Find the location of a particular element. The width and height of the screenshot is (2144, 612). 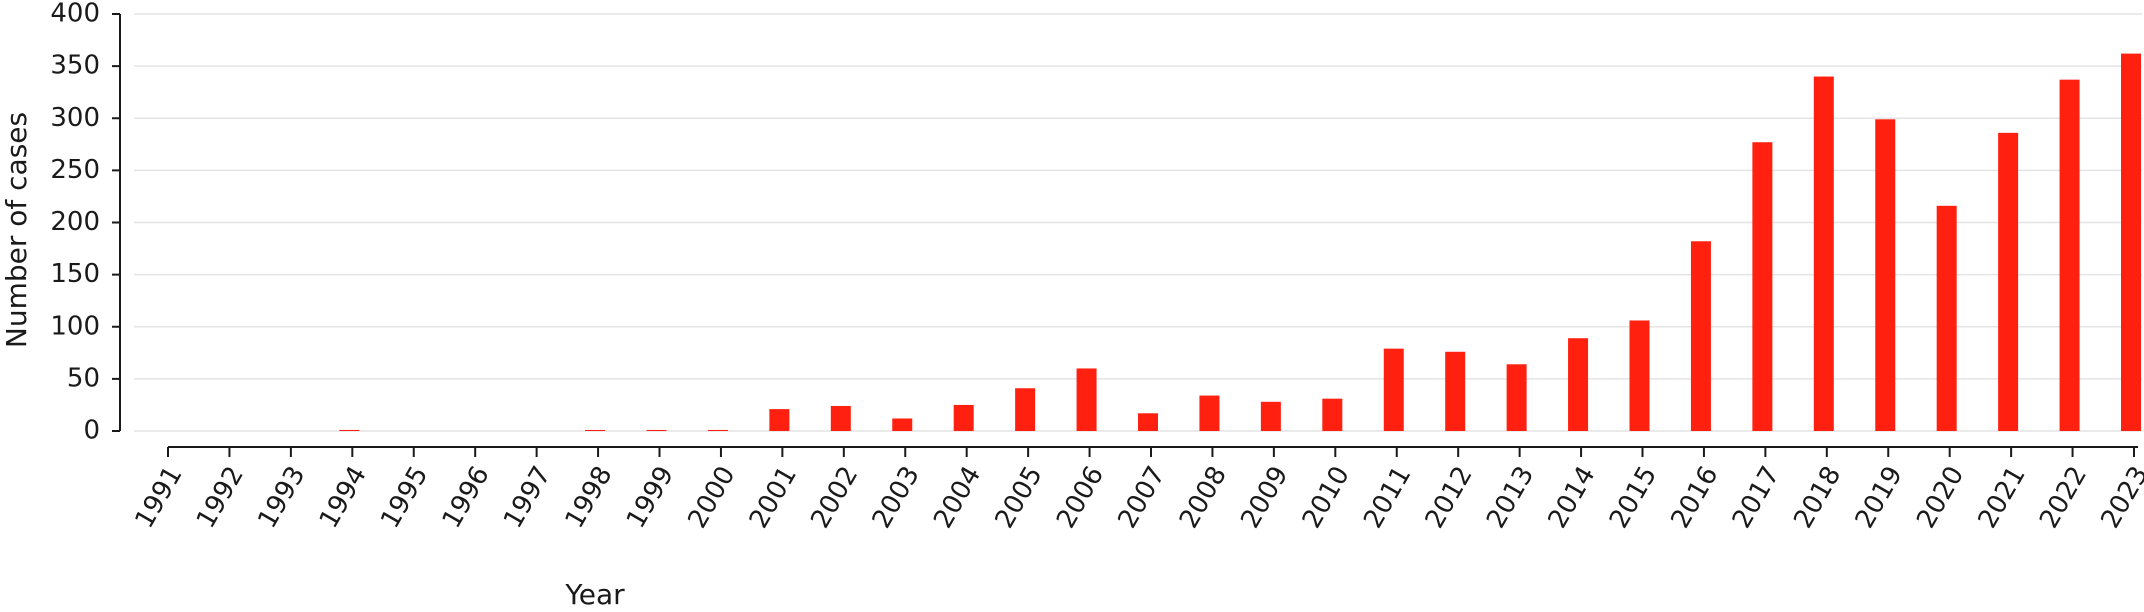

x-tick-label: 2021 is located at coordinates (2002, 497).